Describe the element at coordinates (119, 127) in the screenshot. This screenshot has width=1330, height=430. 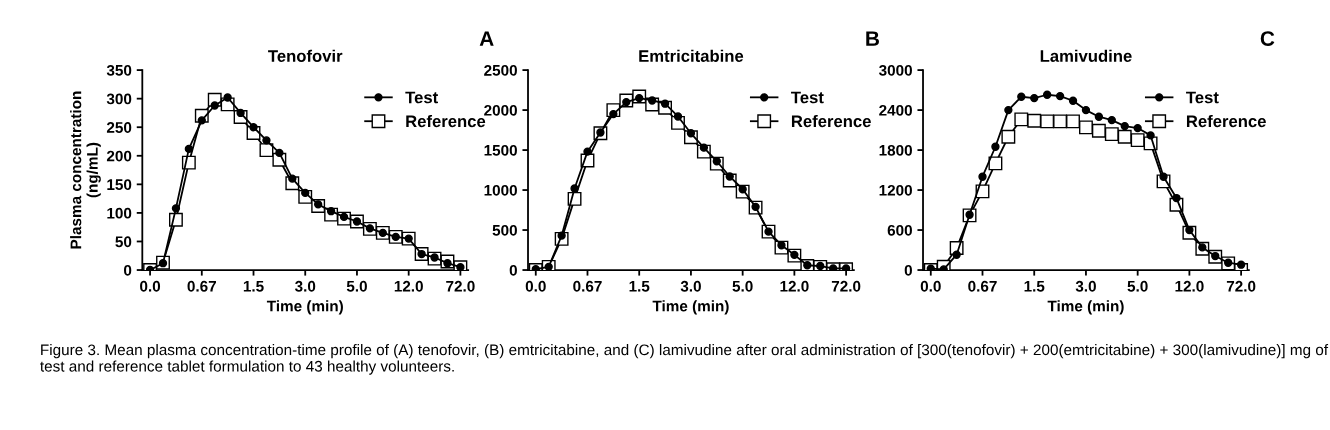
I see `y-tick-label: 250` at that location.